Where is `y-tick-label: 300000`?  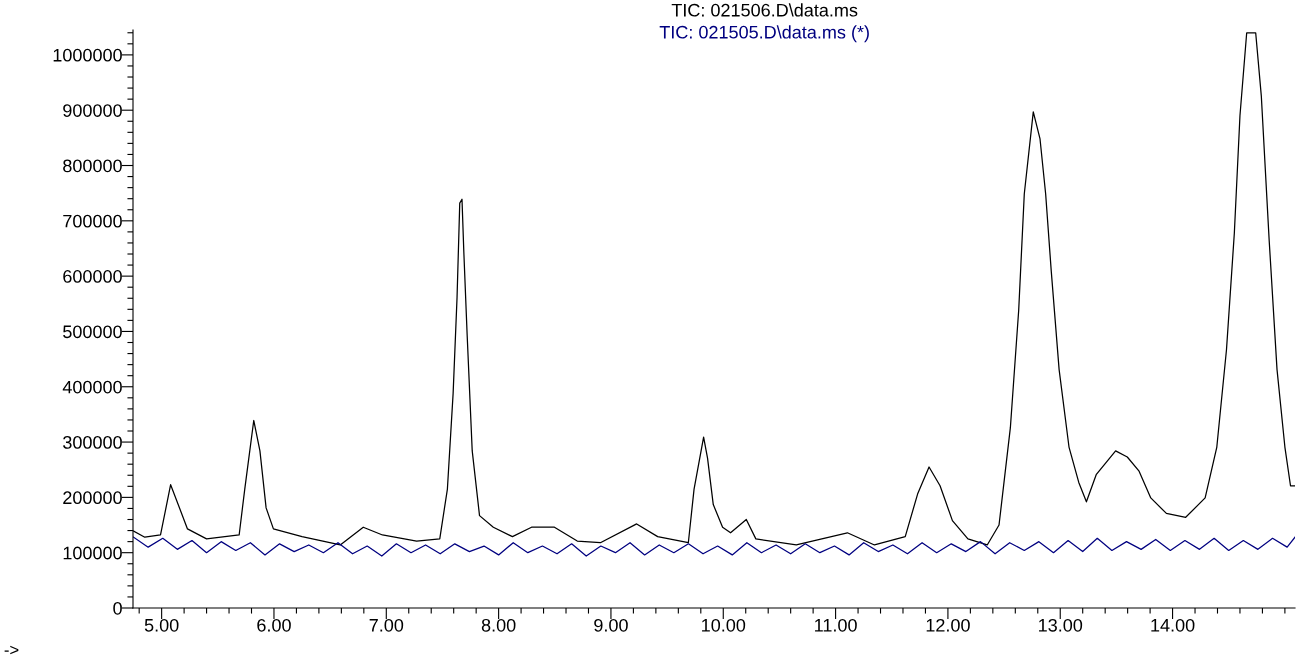
y-tick-label: 300000 is located at coordinates (92, 442).